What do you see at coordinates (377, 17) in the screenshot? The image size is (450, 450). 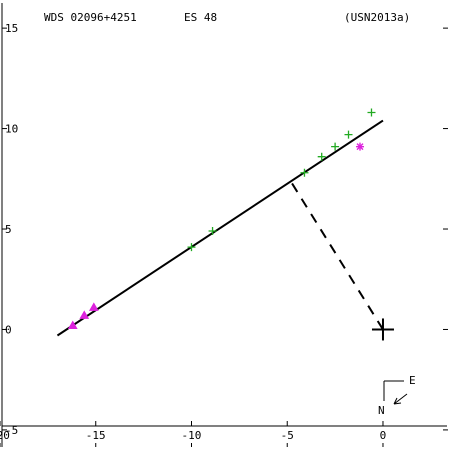 I see `orbit-reference-label: (USN2013a)` at bounding box center [377, 17].